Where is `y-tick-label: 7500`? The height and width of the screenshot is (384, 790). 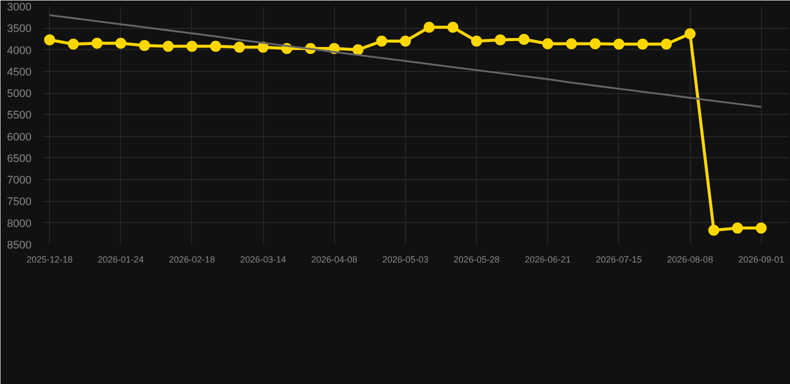
y-tick-label: 7500 is located at coordinates (19, 202).